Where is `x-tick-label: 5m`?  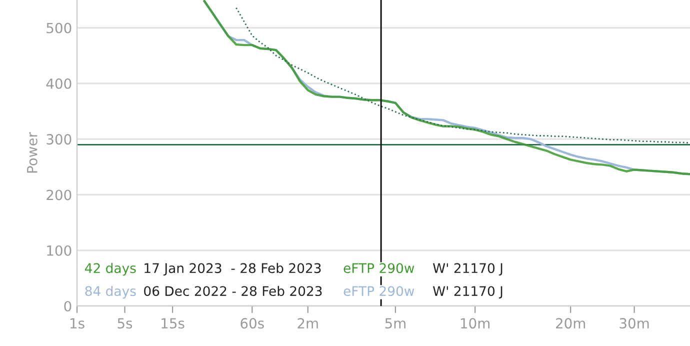 x-tick-label: 5m is located at coordinates (395, 323).